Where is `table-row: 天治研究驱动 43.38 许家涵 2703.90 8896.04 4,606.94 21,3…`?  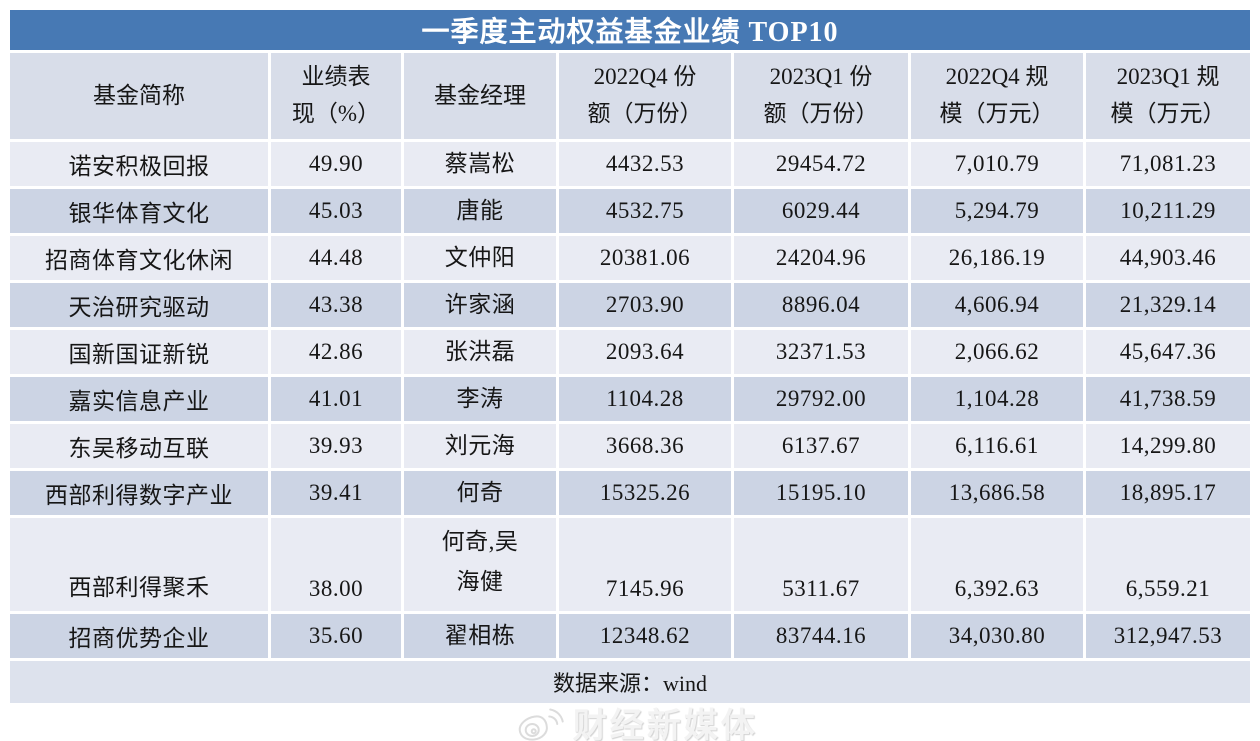 table-row: 天治研究驱动 43.38 许家涵 2703.90 8896.04 4,606.94 21,3… is located at coordinates (630, 305).